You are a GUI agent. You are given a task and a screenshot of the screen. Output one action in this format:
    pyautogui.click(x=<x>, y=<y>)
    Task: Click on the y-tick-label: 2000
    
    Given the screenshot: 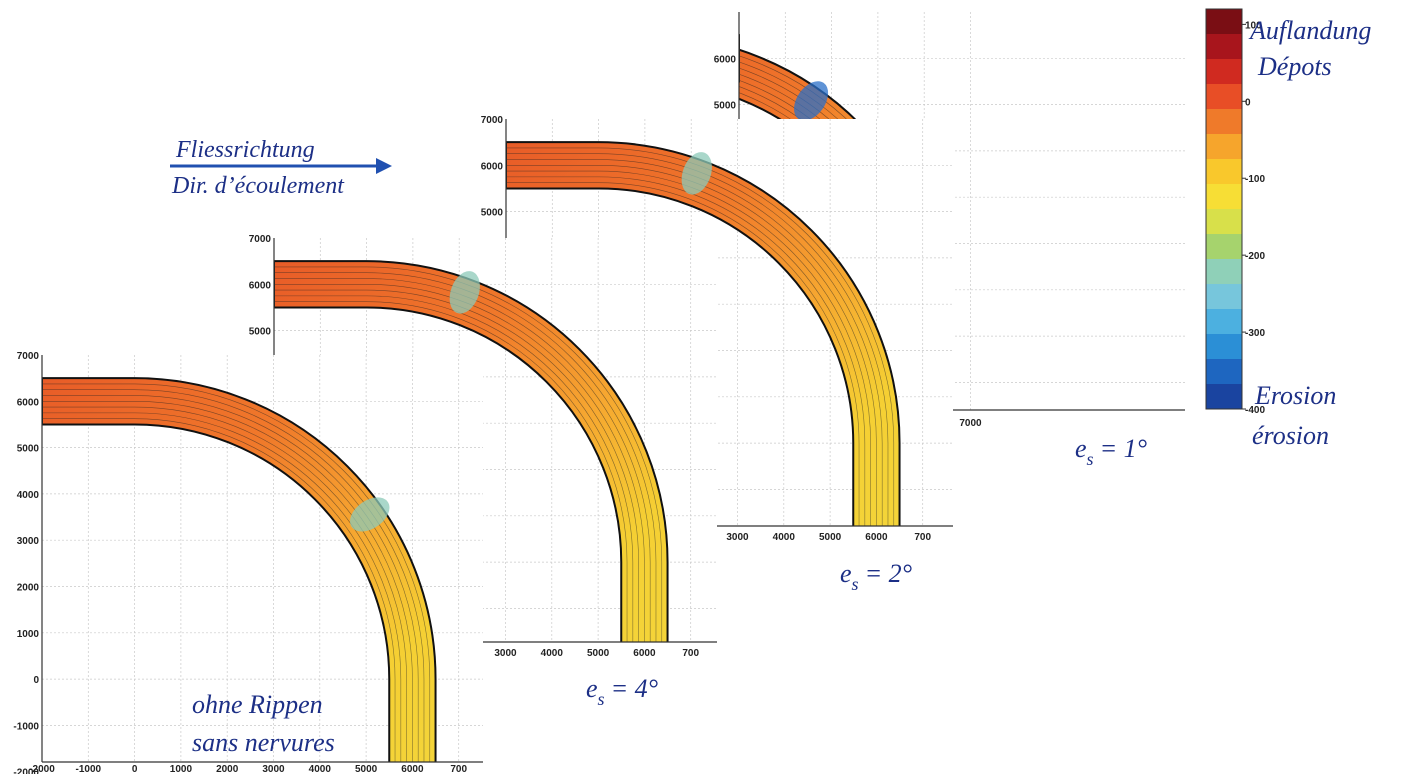 What is the action you would take?
    pyautogui.click(x=28, y=588)
    